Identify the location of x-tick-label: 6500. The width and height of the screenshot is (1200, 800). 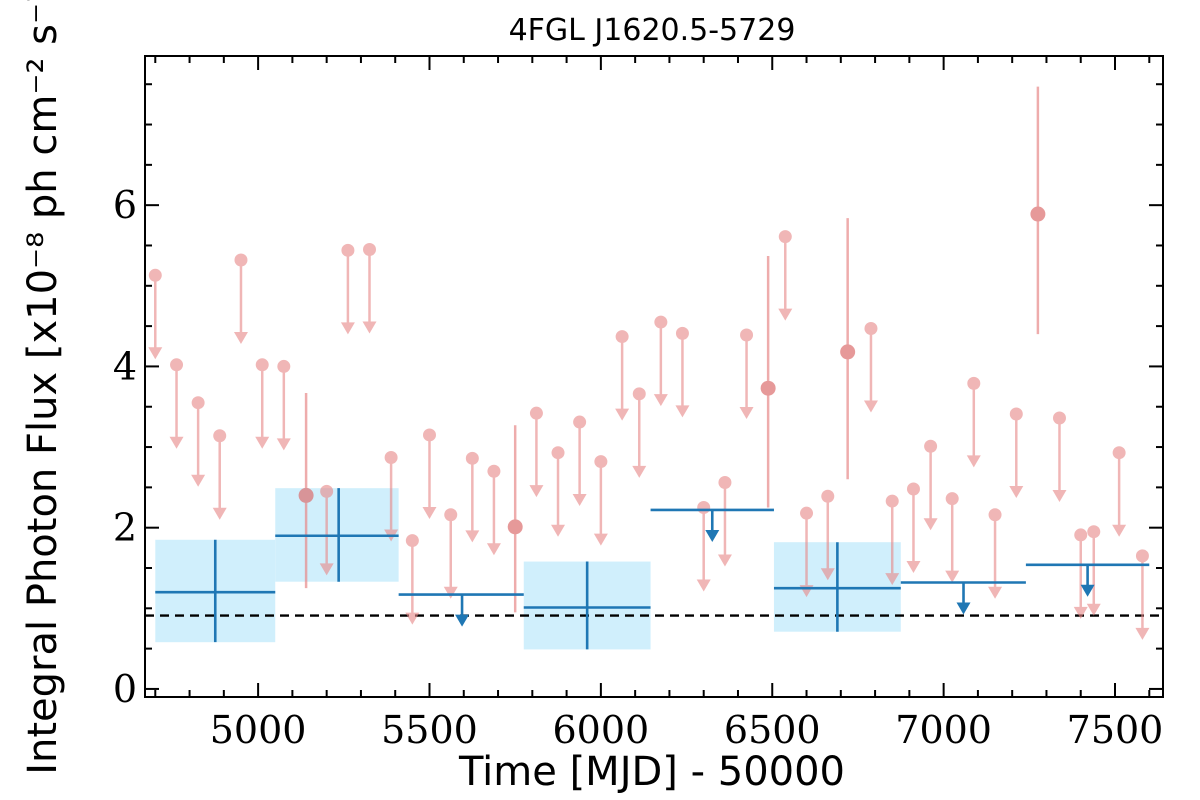
(772, 730).